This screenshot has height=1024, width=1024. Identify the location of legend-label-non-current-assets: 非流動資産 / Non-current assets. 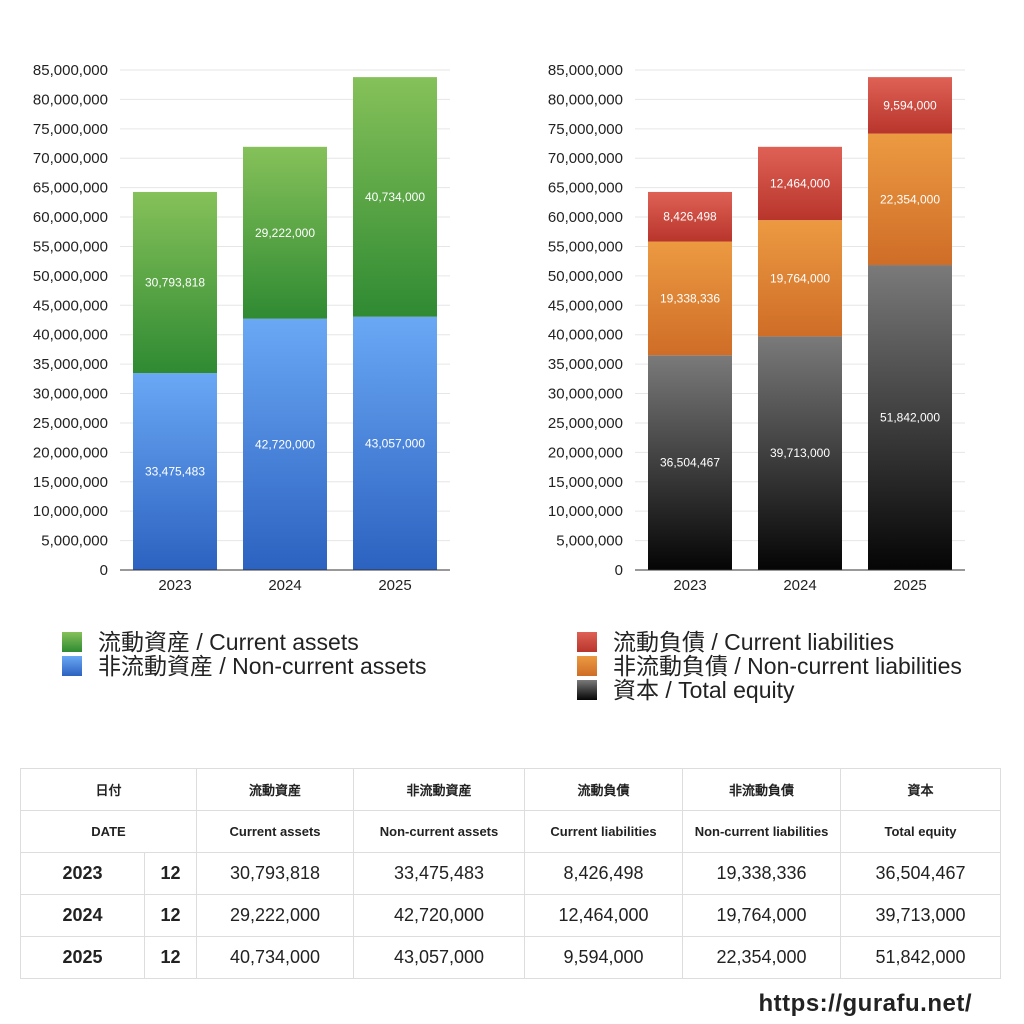
(262, 666).